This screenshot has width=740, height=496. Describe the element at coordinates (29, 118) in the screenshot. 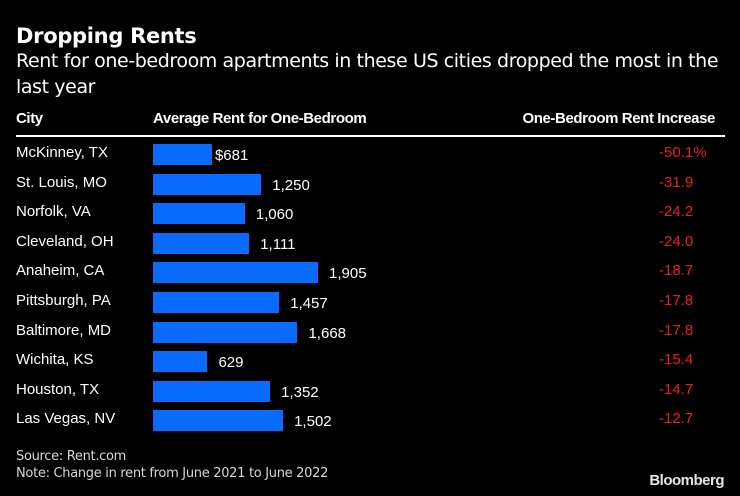

I see `column-header-city: City` at that location.